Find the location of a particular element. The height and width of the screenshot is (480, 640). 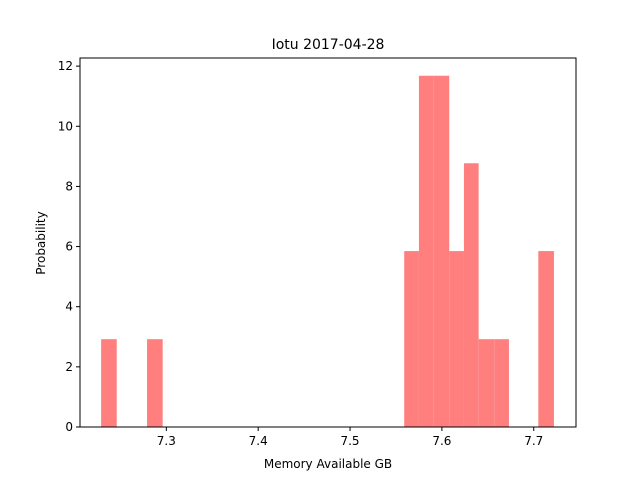

x-tick-label: 7.6 is located at coordinates (441, 441).